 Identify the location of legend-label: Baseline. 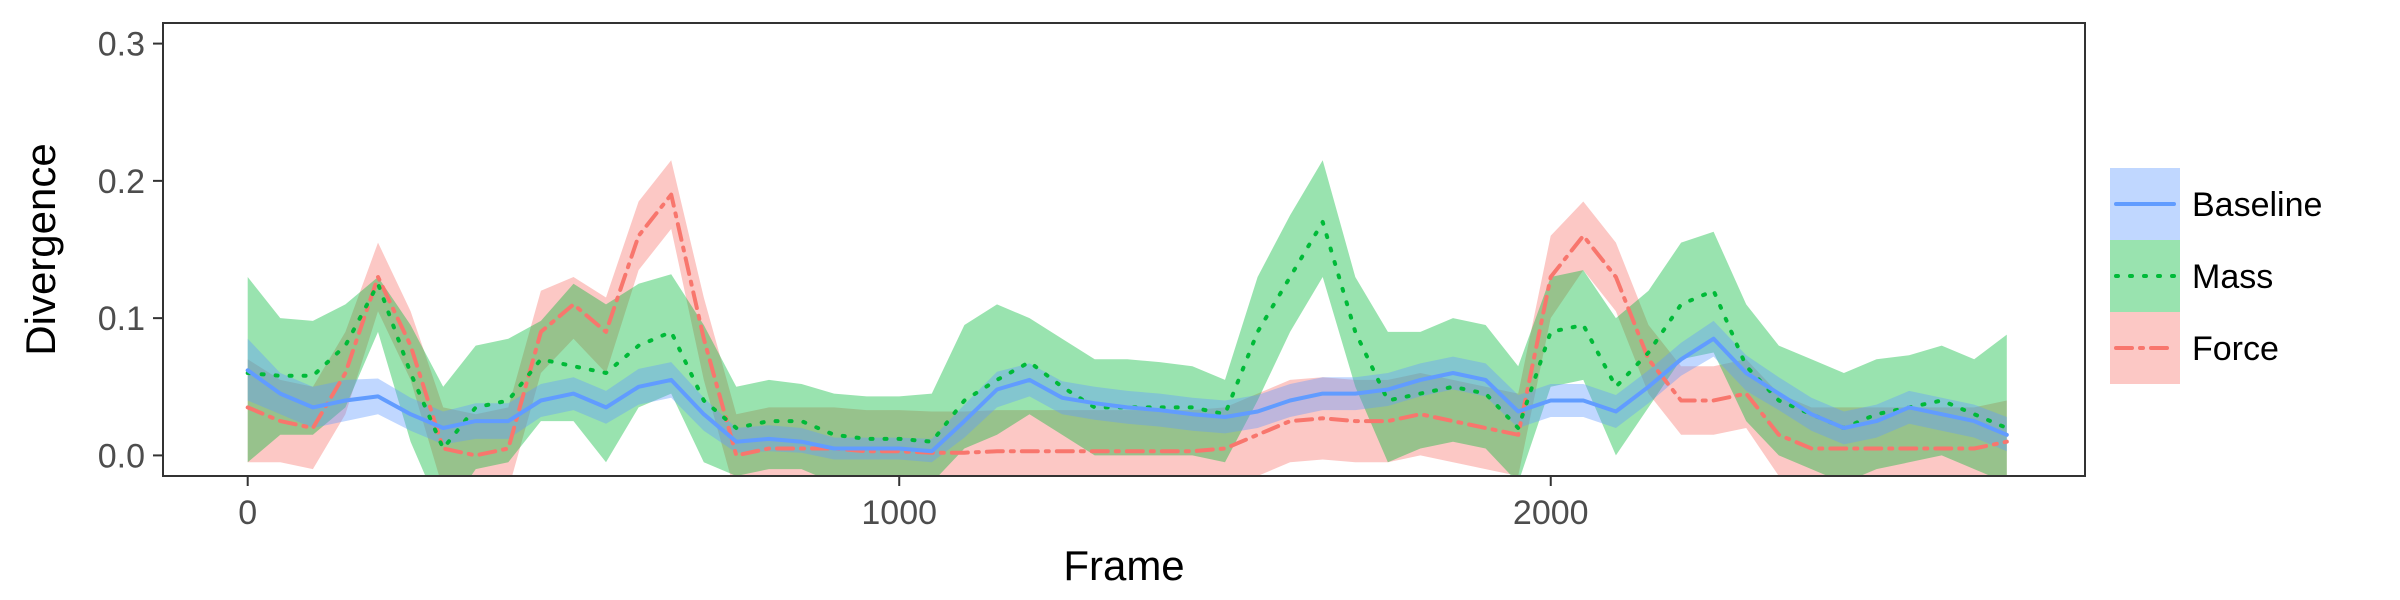
(2257, 205).